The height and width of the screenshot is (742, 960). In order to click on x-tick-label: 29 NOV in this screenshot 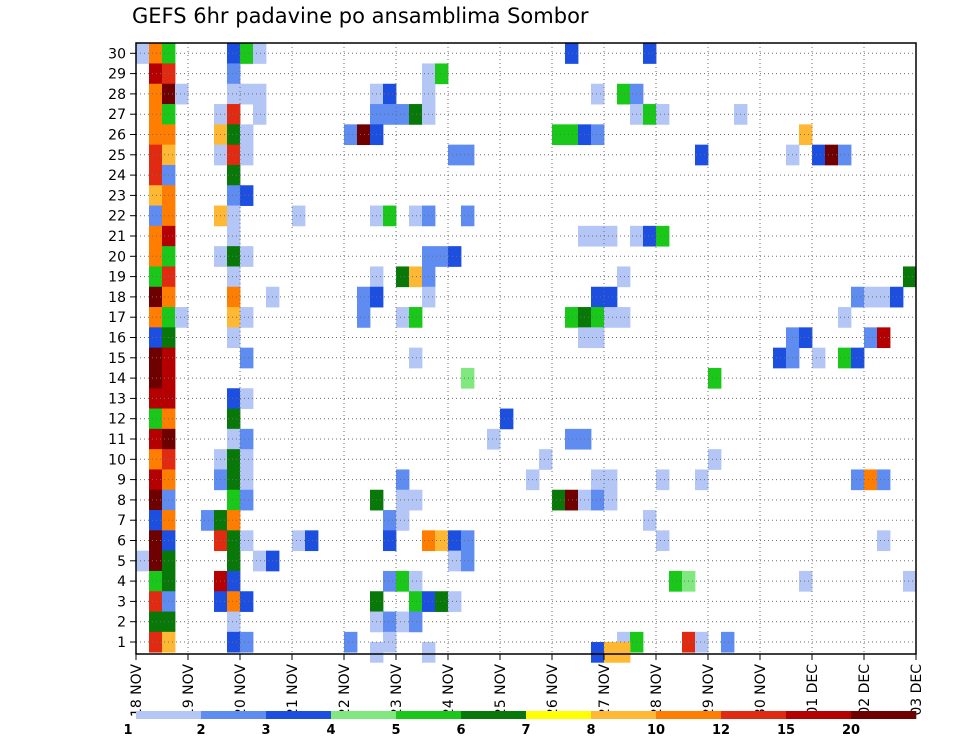, I will do `click(709, 691)`.